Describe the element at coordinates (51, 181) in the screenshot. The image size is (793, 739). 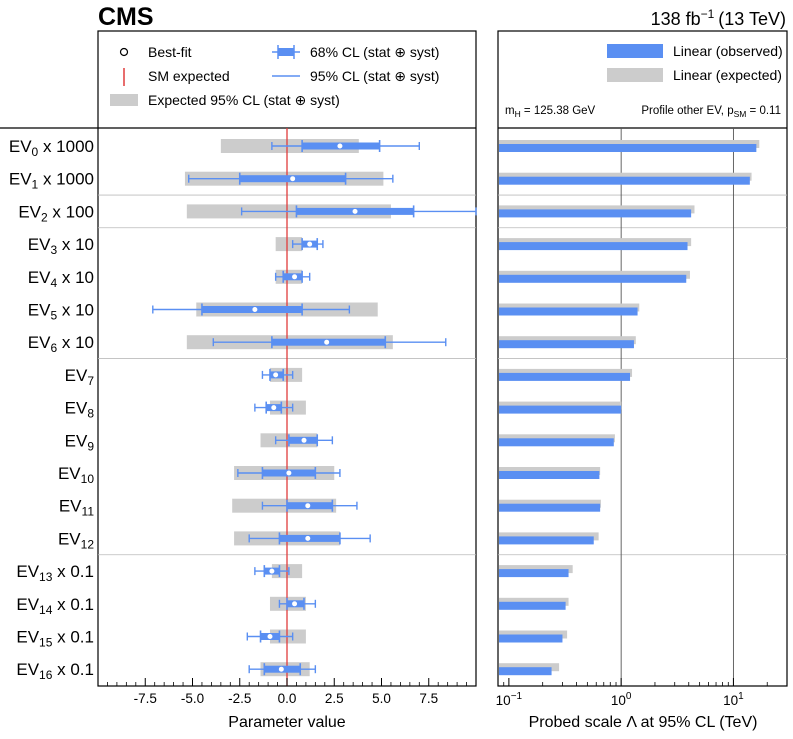
I see `row-label: EV1 x 1000` at that location.